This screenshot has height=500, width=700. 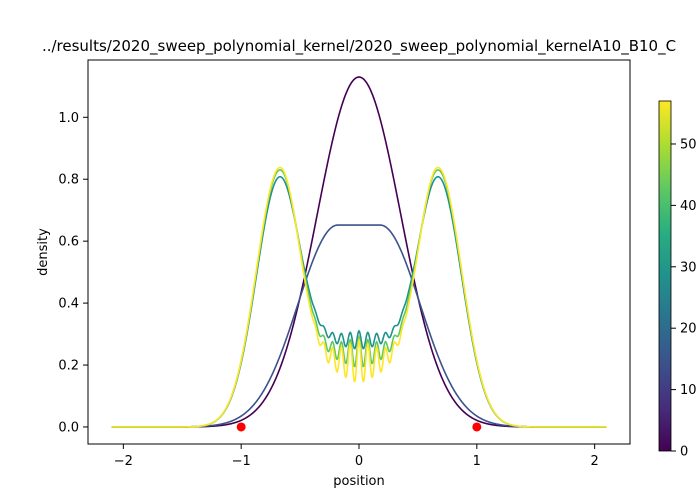 I want to click on x-tick-label: 0, so click(x=359, y=461).